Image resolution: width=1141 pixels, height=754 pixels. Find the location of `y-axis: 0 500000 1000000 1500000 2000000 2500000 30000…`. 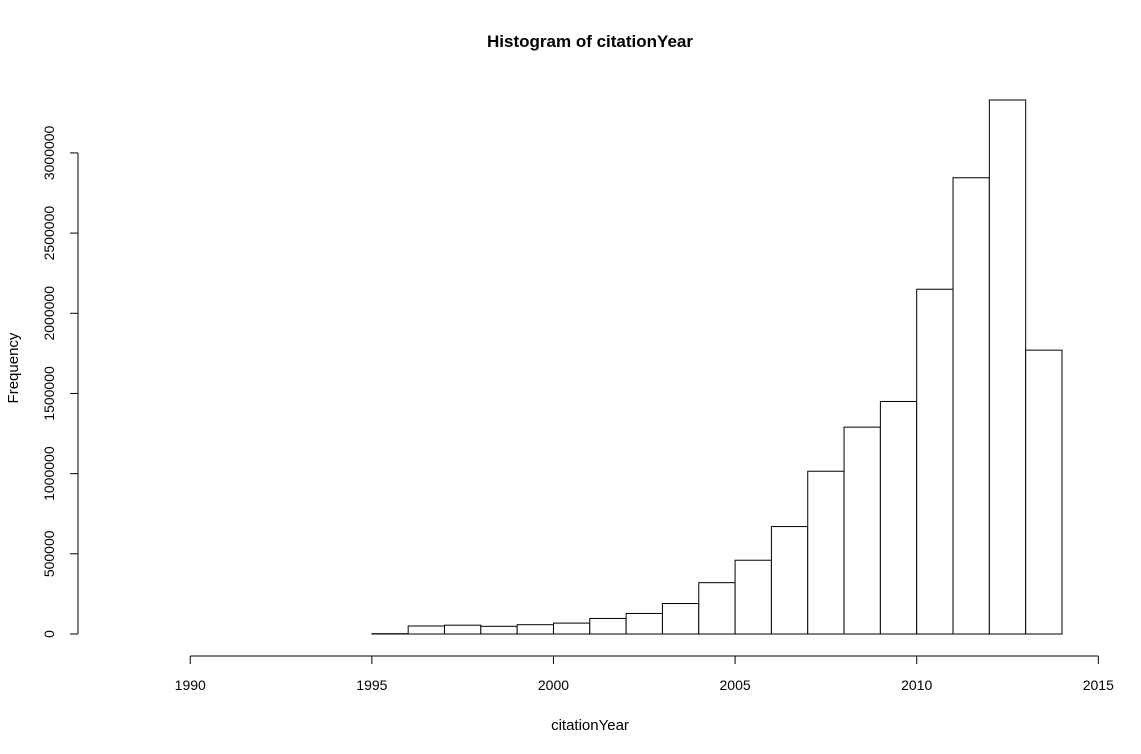

y-axis: 0 500000 1000000 1500000 2000000 2500000 30000… is located at coordinates (60, 381).